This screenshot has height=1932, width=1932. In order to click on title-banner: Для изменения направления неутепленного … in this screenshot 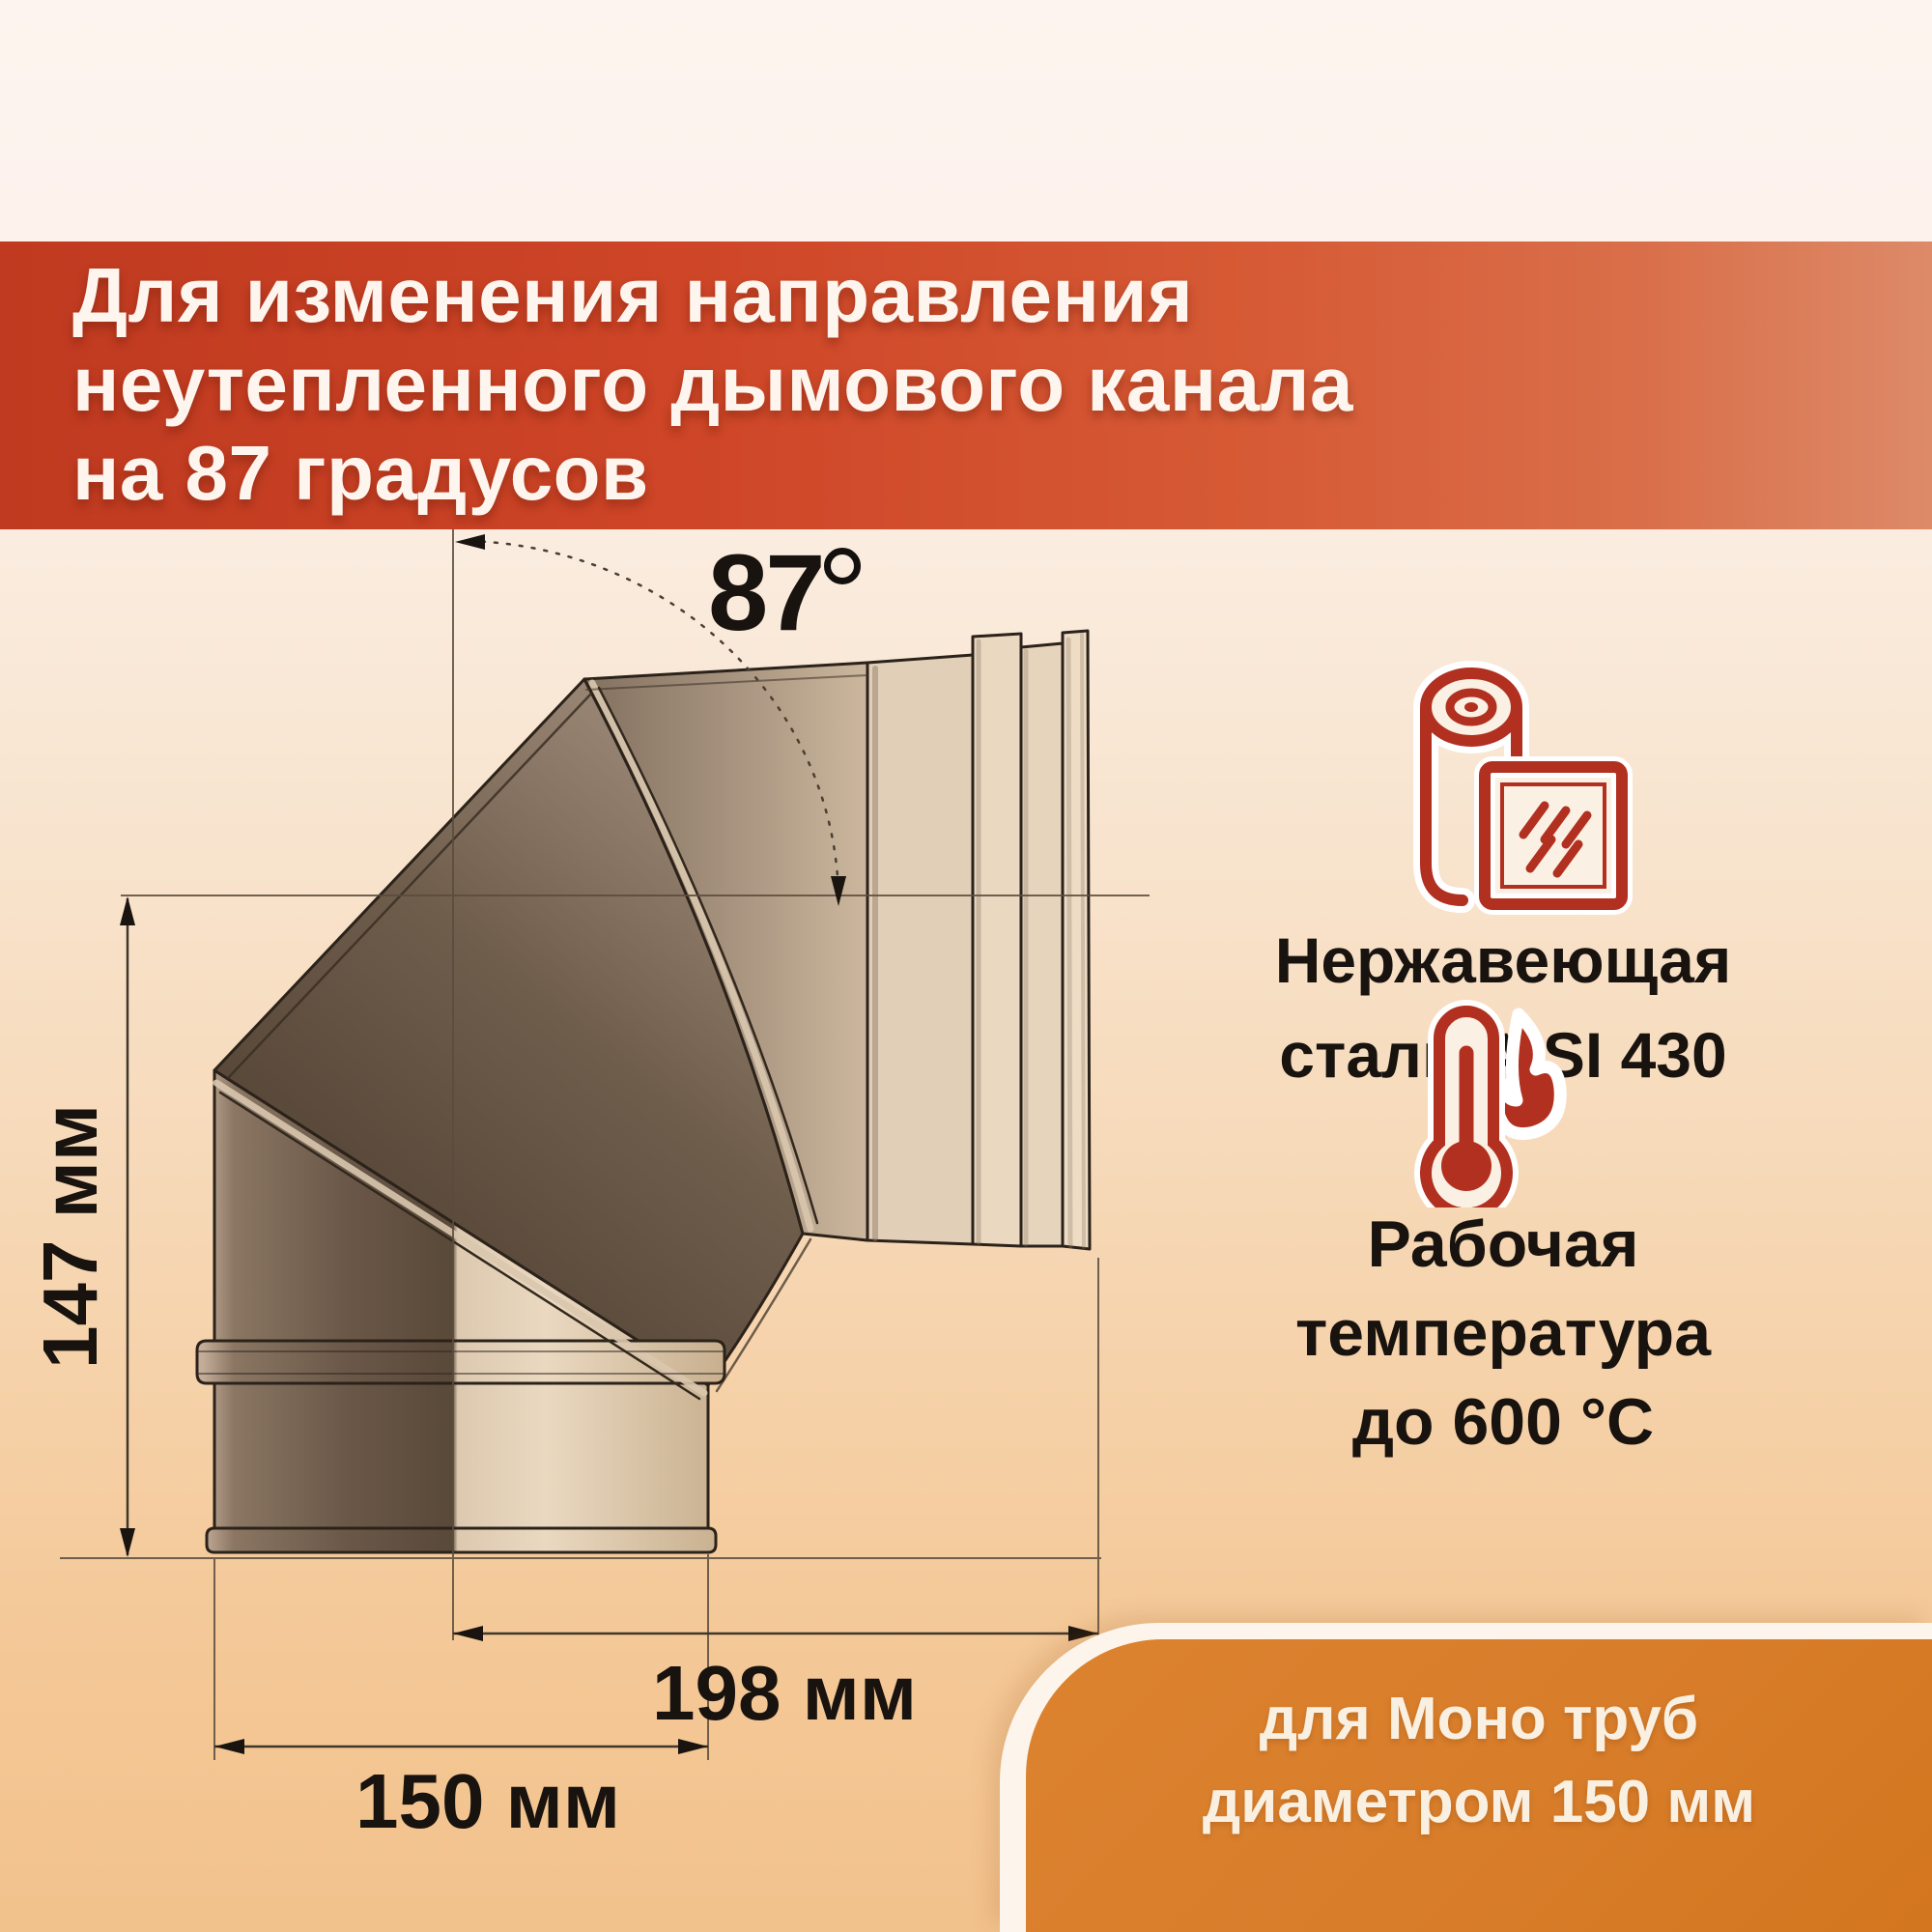, I will do `click(966, 385)`.